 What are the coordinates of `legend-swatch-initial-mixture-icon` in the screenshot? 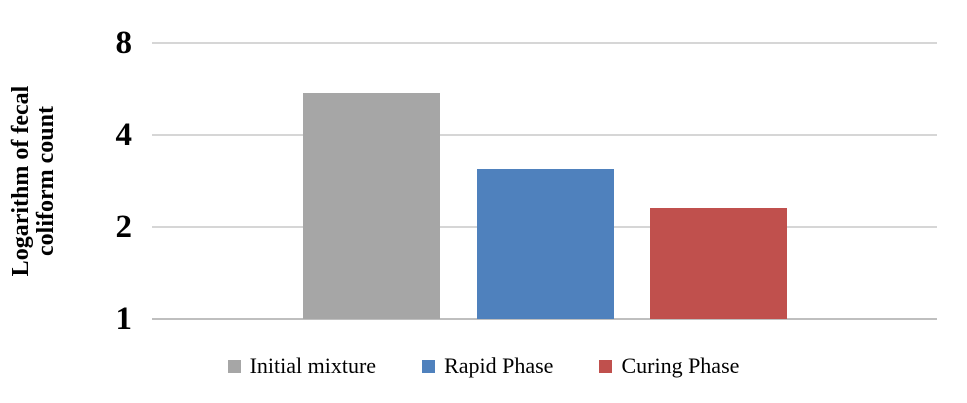 It's located at (234, 366).